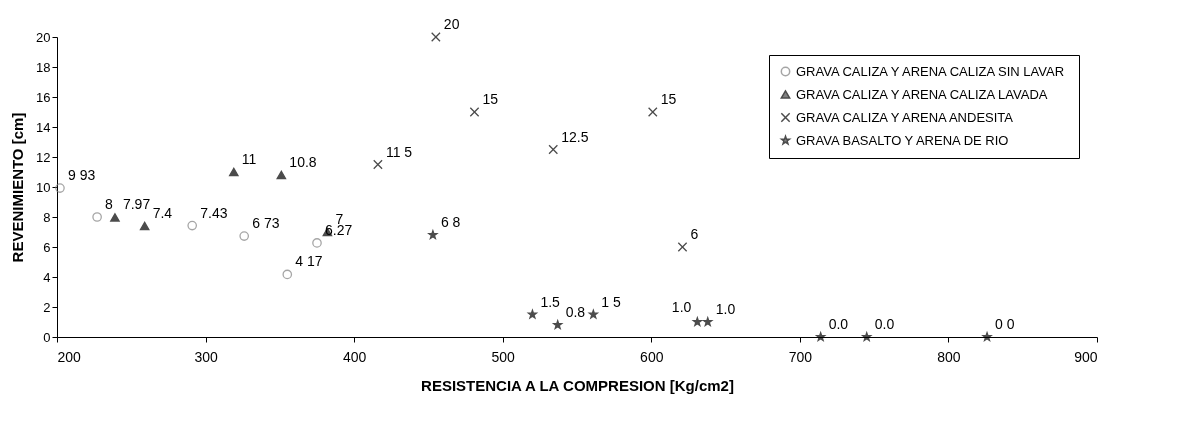 The height and width of the screenshot is (443, 1198). What do you see at coordinates (249, 159) in the screenshot?
I see `data-label: 11` at bounding box center [249, 159].